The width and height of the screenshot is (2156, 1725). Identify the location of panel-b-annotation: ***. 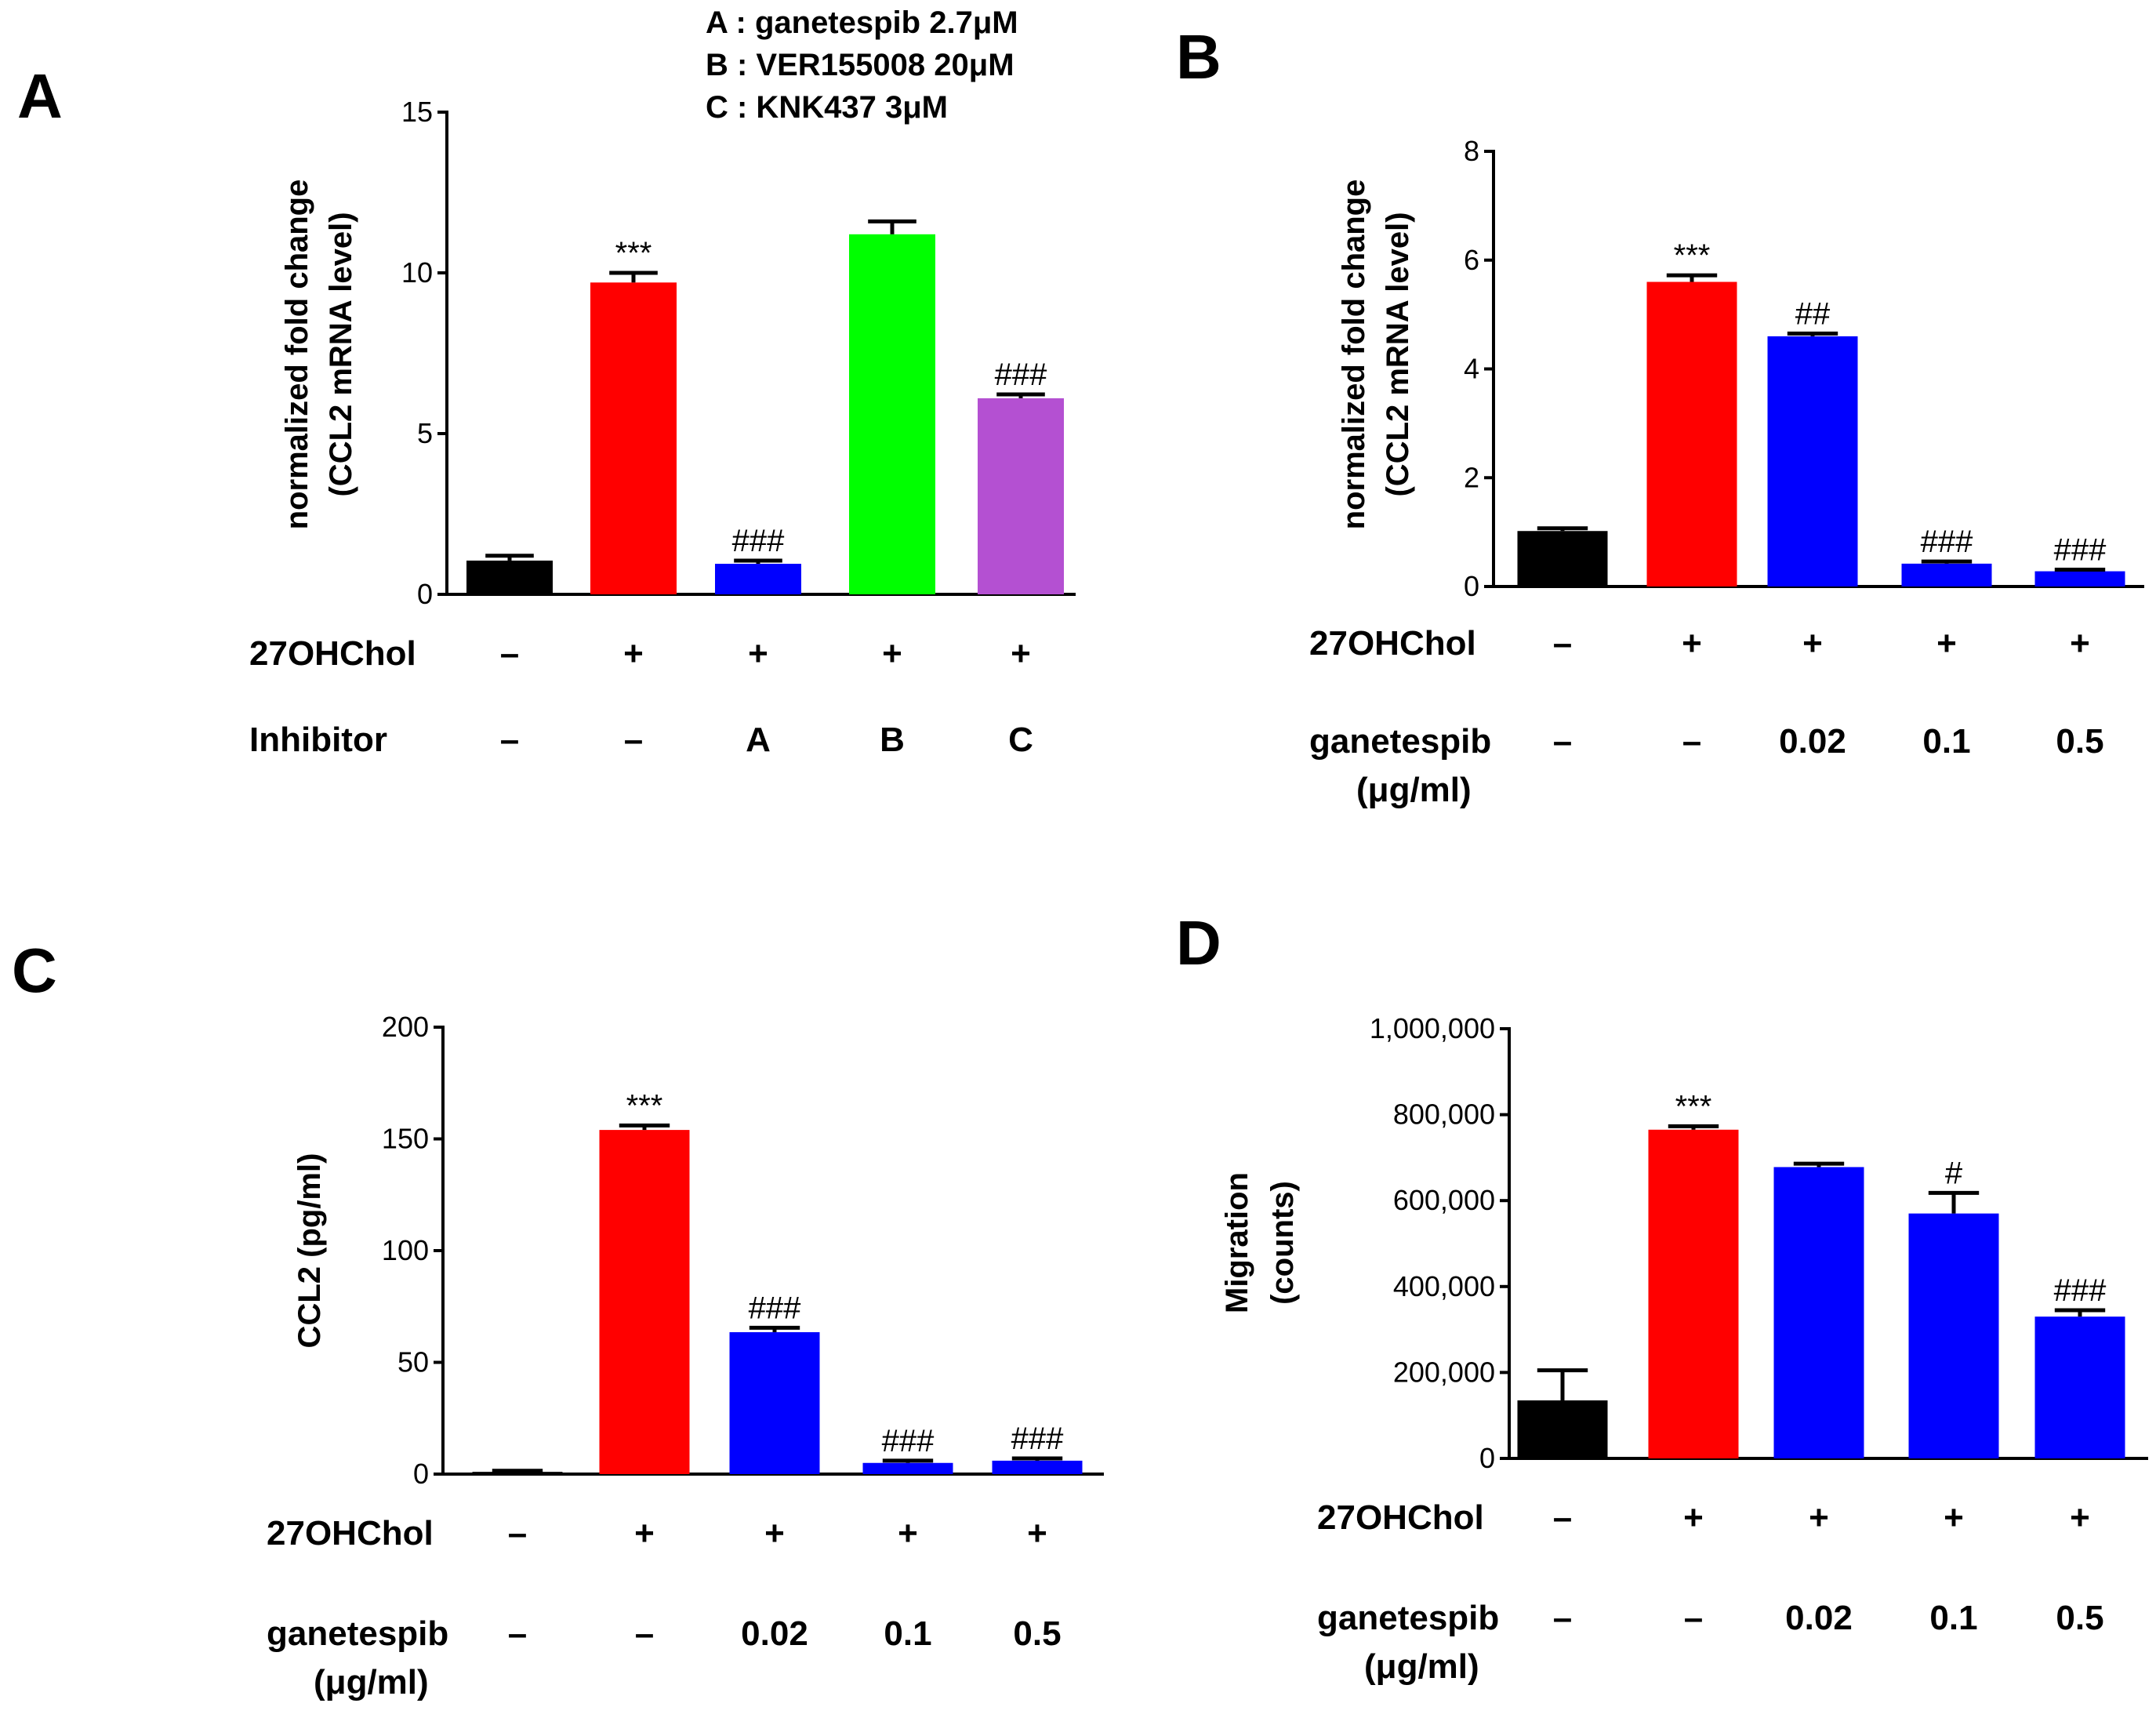
(1693, 255).